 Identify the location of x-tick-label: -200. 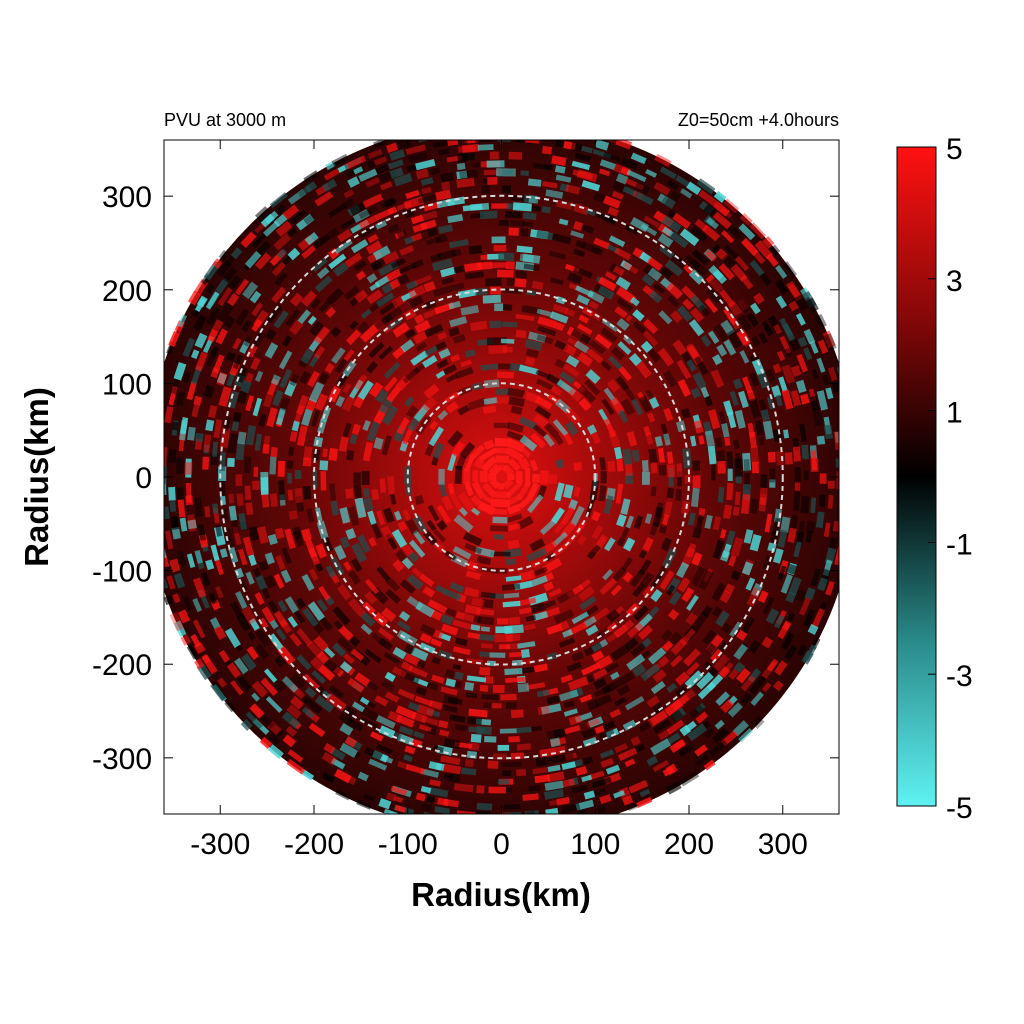
(314, 844).